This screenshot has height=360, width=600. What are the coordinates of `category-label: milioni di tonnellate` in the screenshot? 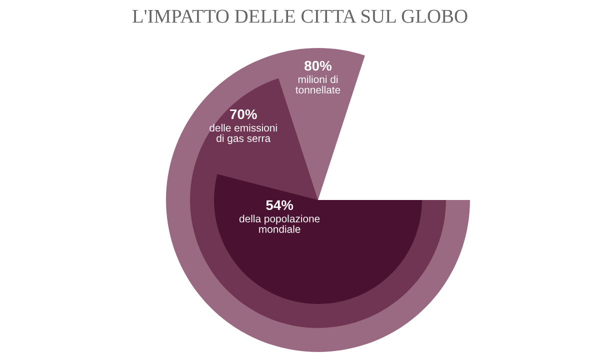 It's located at (318, 84).